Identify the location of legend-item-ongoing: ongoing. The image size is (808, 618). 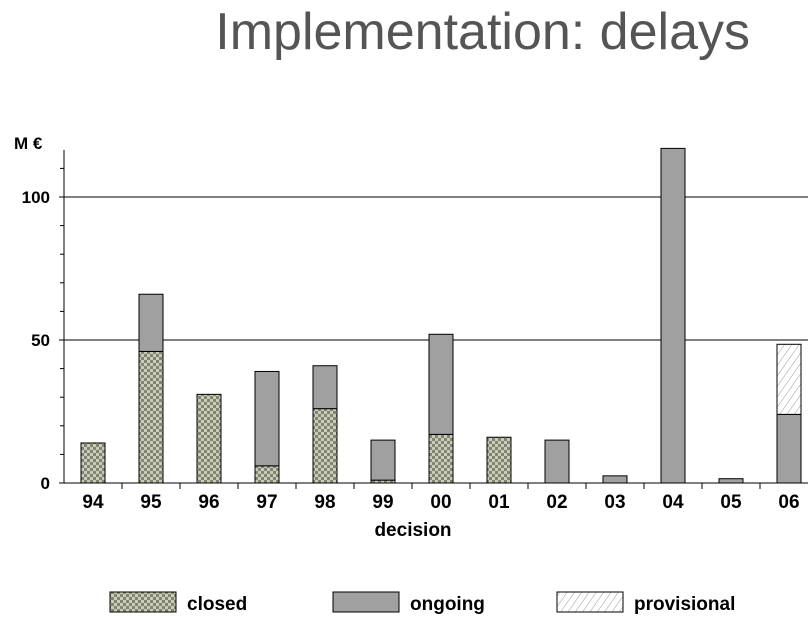
(408, 603).